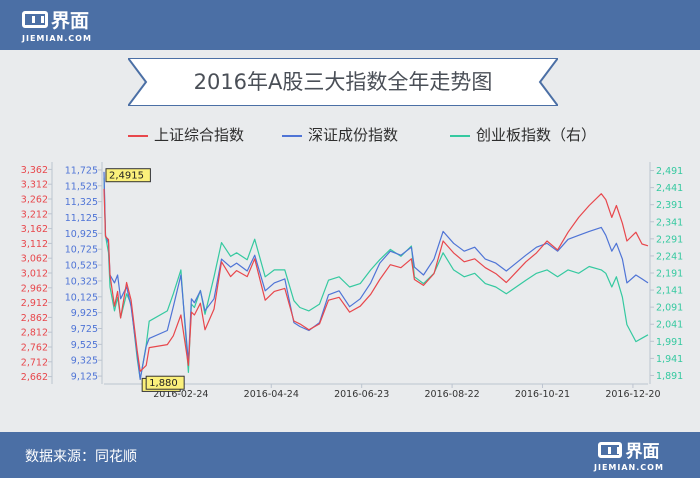  What do you see at coordinates (84, 377) in the screenshot?
I see `y-tick-label-left2: 9,125` at bounding box center [84, 377].